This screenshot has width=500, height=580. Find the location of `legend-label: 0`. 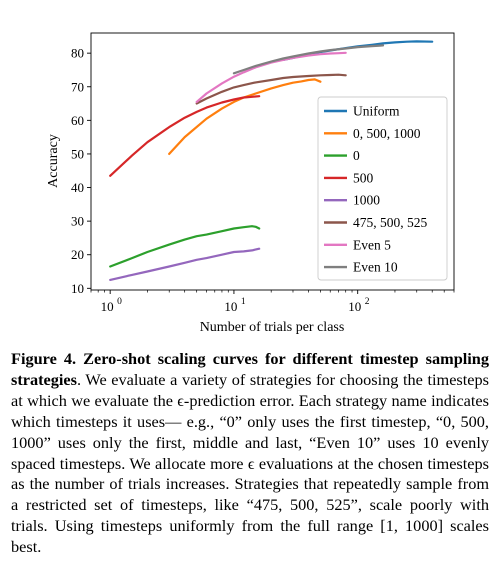

legend-label: 0 is located at coordinates (356, 155).